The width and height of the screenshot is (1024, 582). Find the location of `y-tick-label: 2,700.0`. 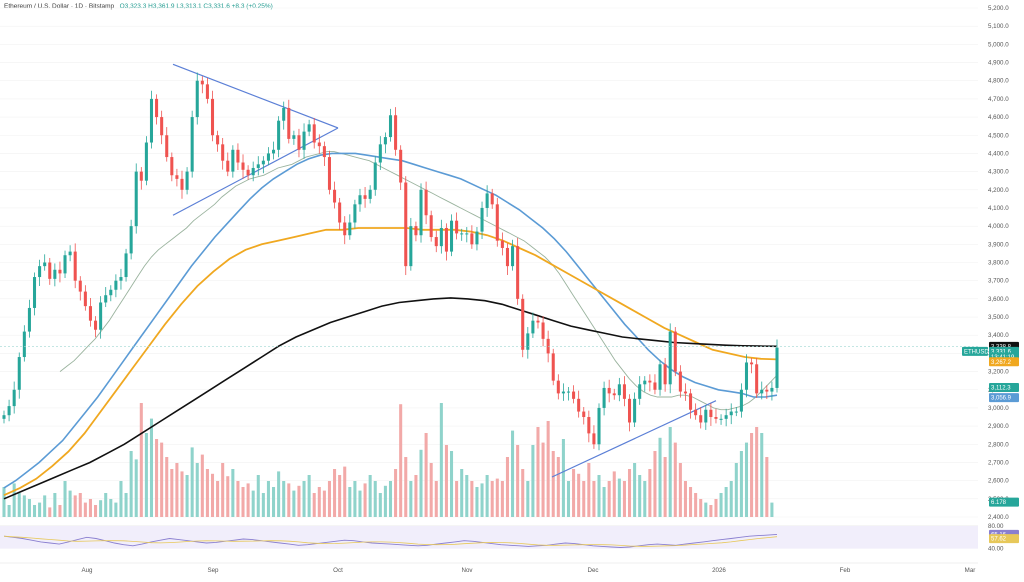

y-tick-label: 2,700.0 is located at coordinates (998, 462).